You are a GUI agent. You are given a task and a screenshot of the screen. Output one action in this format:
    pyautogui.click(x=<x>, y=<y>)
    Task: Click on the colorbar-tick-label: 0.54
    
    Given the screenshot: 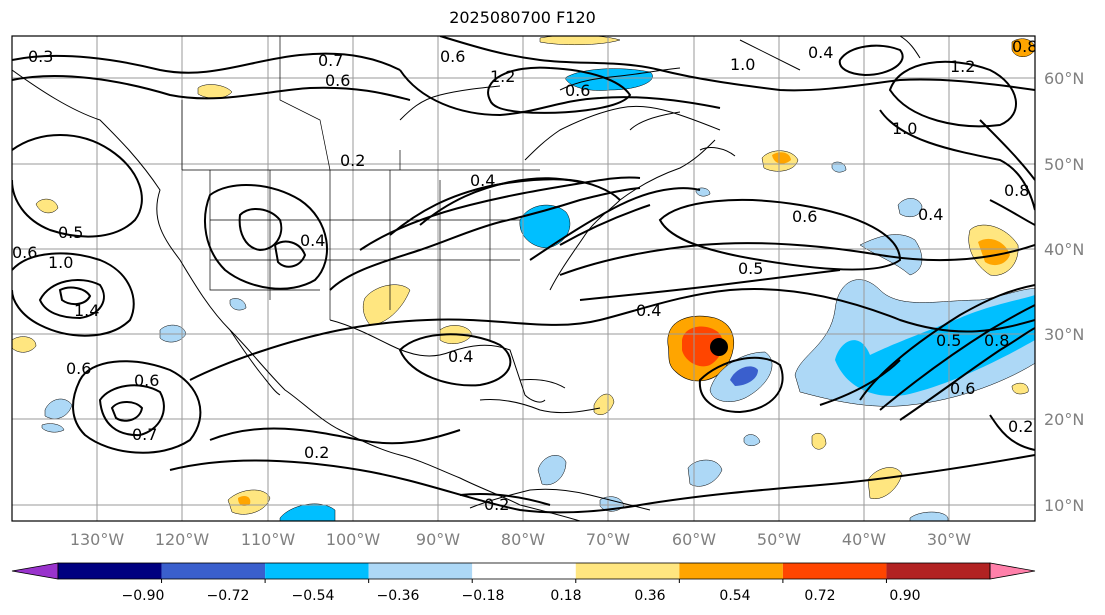 What is the action you would take?
    pyautogui.click(x=734, y=596)
    